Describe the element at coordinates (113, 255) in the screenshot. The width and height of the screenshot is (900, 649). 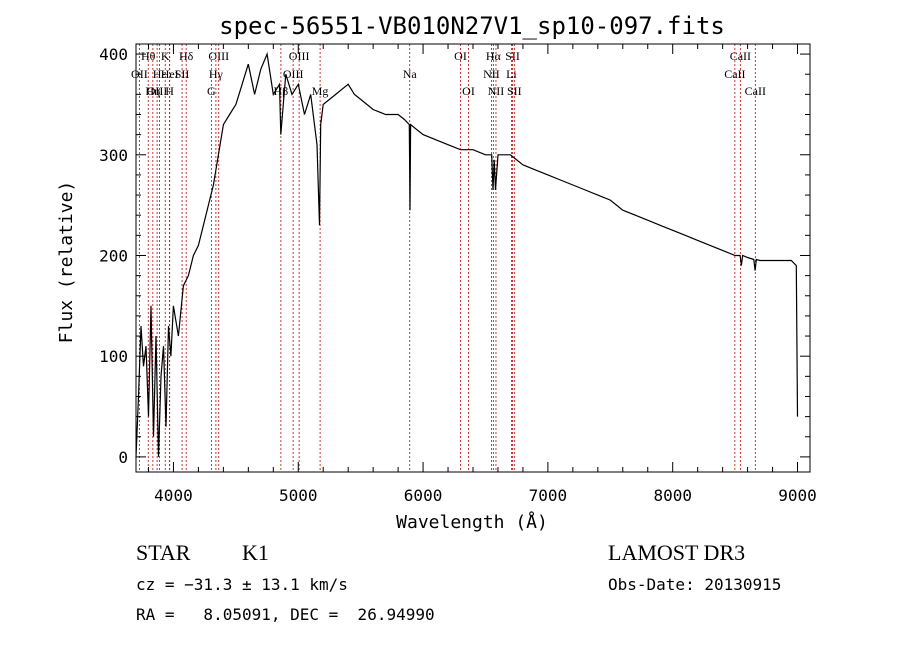
I see `y-tick-label: 200` at that location.